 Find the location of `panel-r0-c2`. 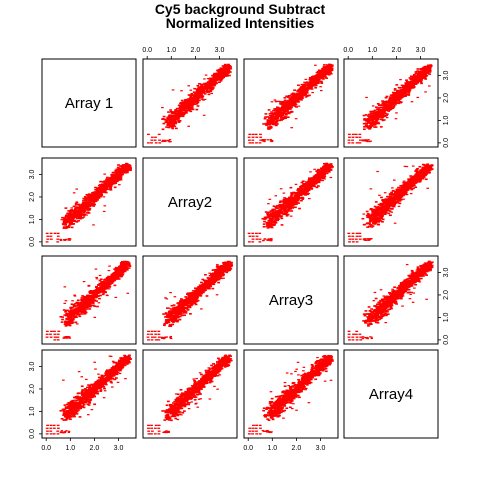

panel-r0-c2 is located at coordinates (291, 103).